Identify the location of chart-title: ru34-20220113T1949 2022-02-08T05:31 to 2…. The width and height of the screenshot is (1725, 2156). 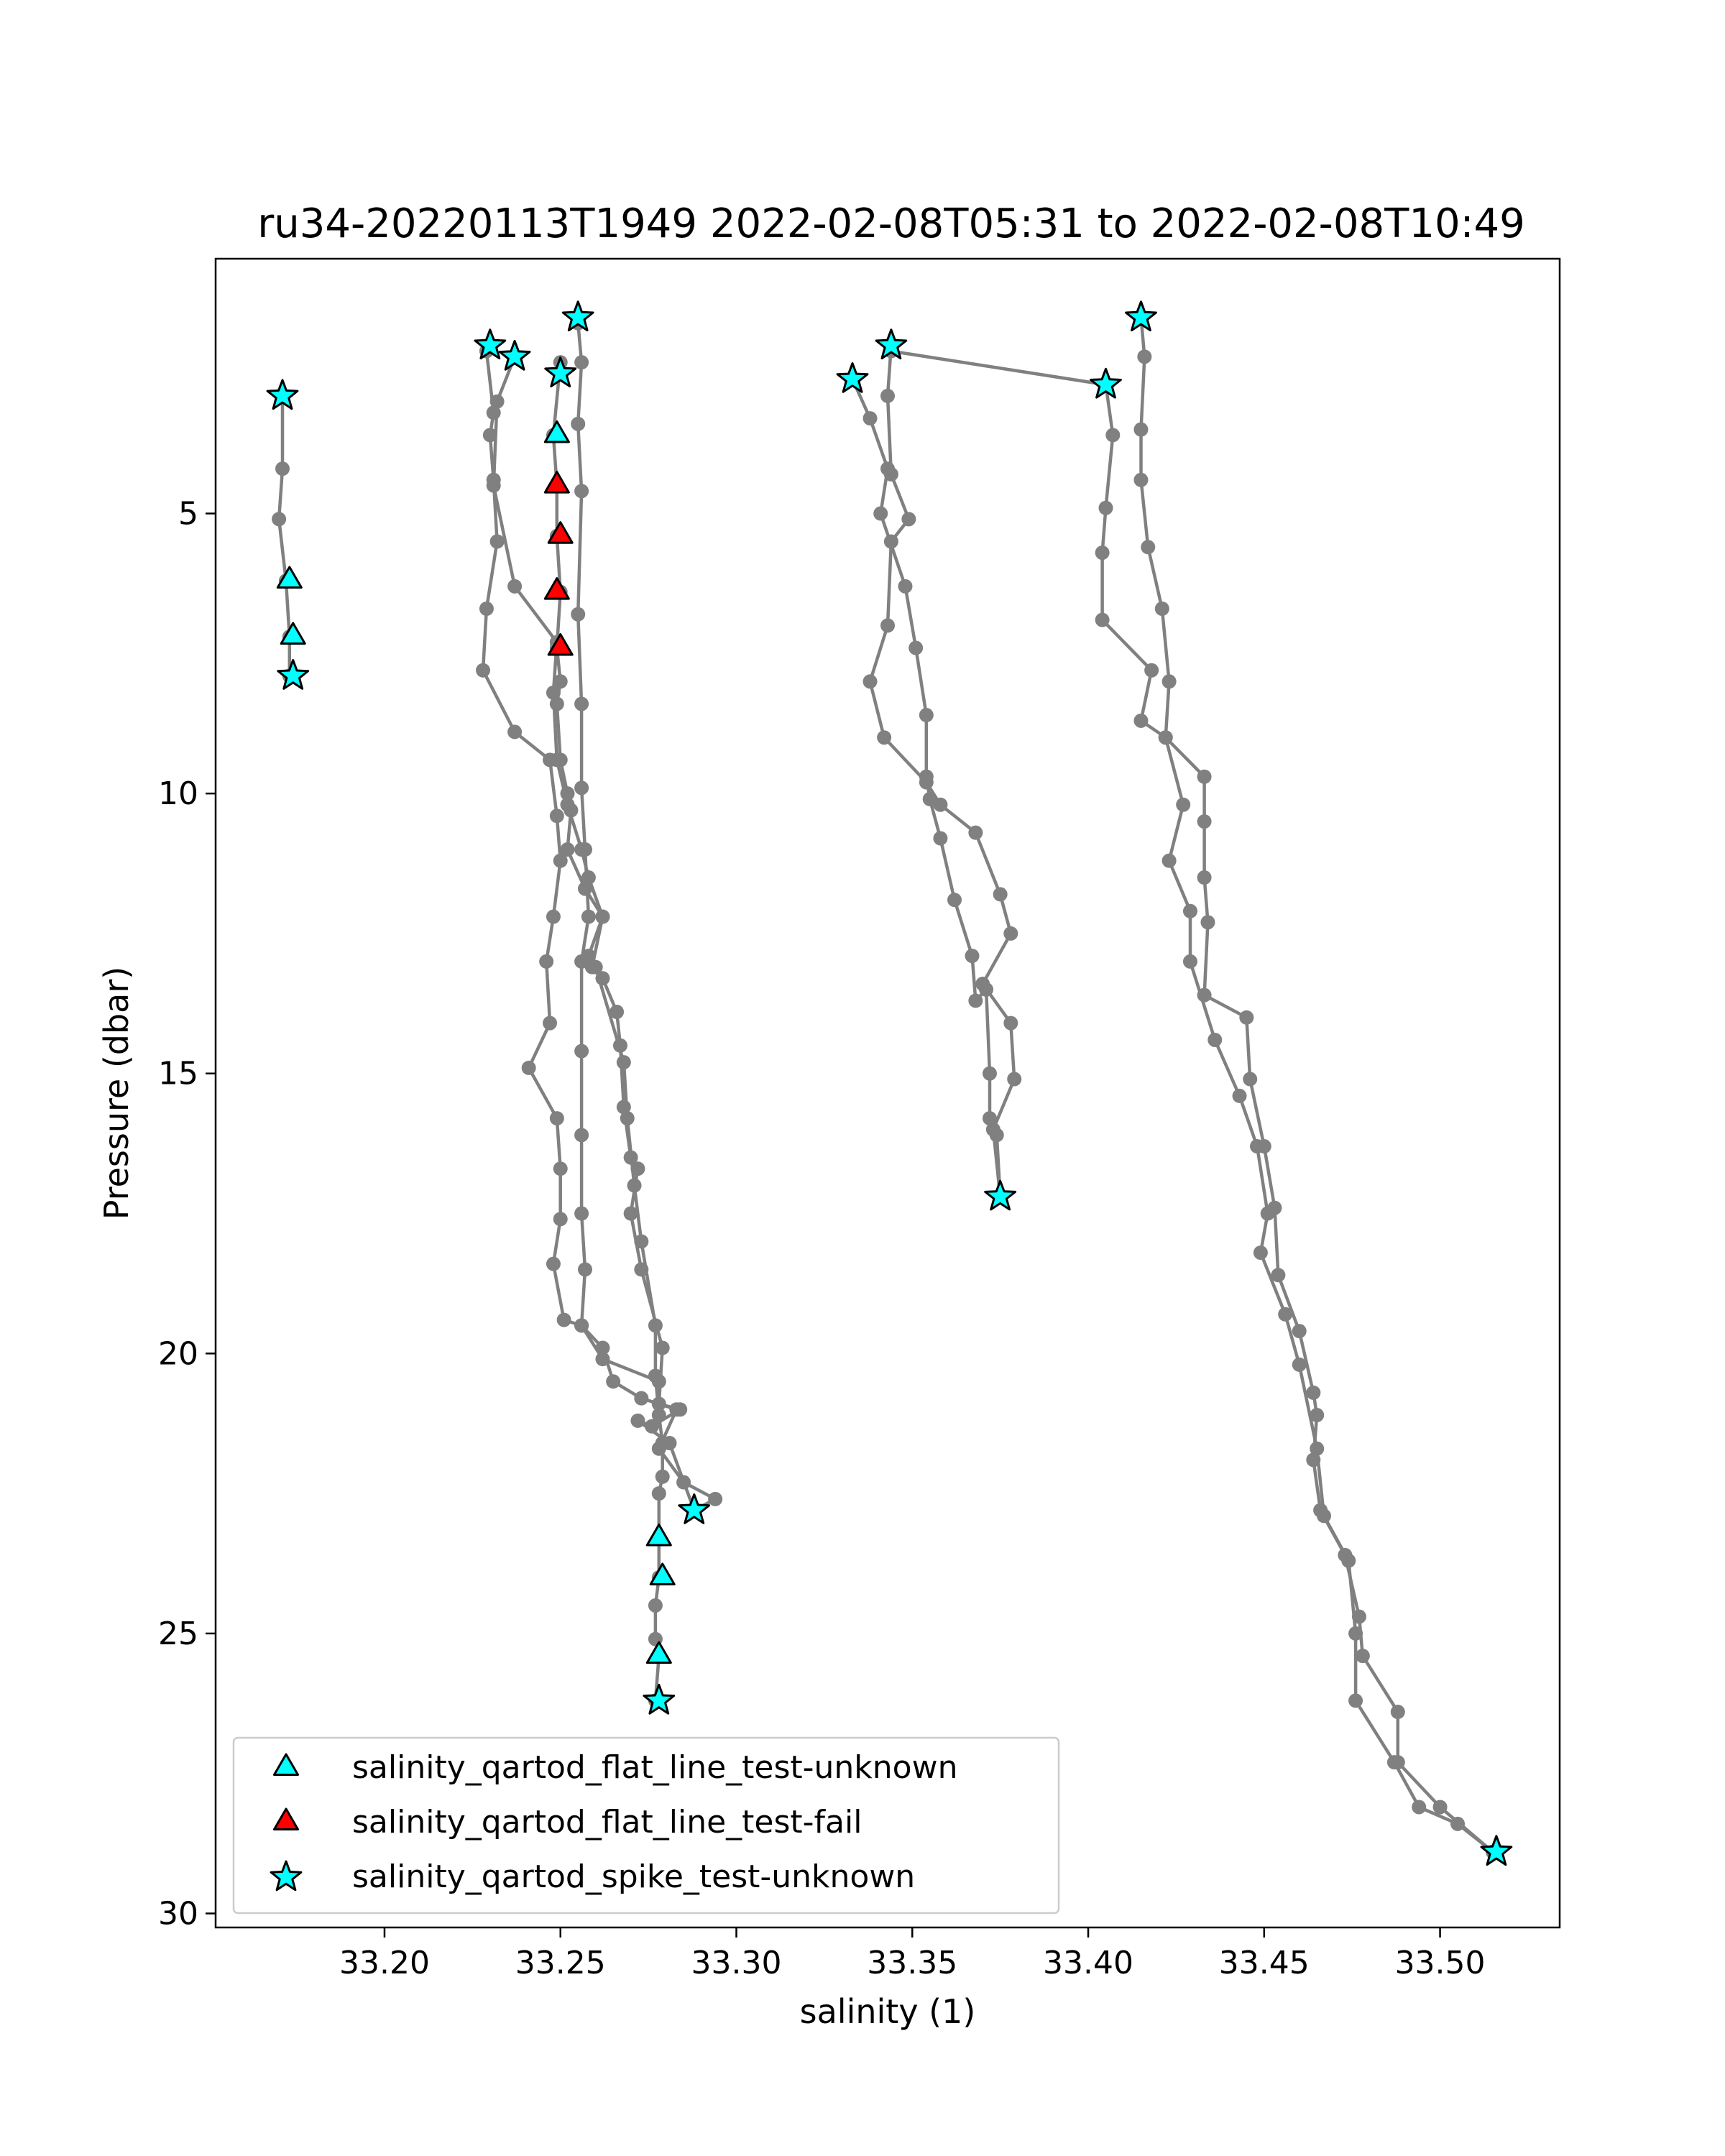
(890, 224).